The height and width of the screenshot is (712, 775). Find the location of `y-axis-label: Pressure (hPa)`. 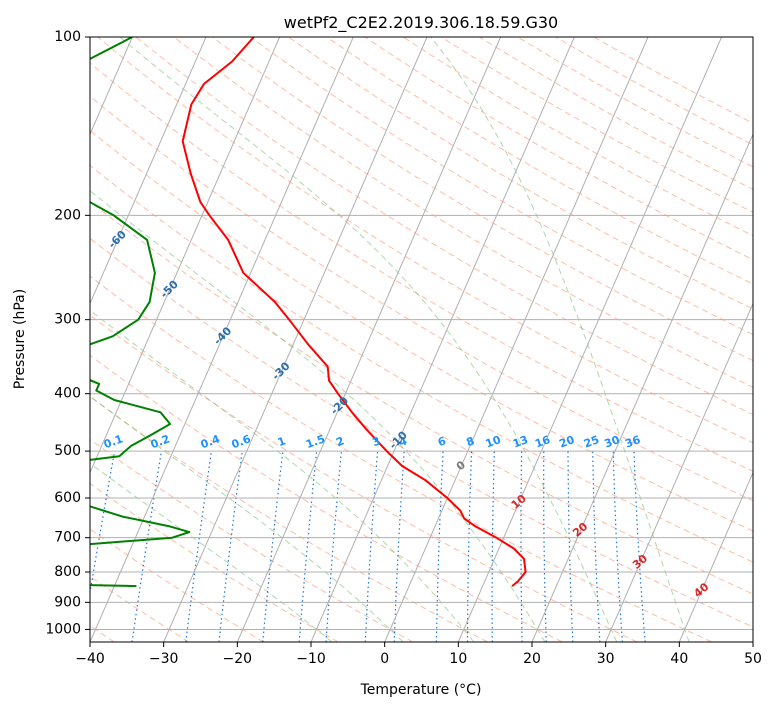

y-axis-label: Pressure (hPa) is located at coordinates (20, 339).